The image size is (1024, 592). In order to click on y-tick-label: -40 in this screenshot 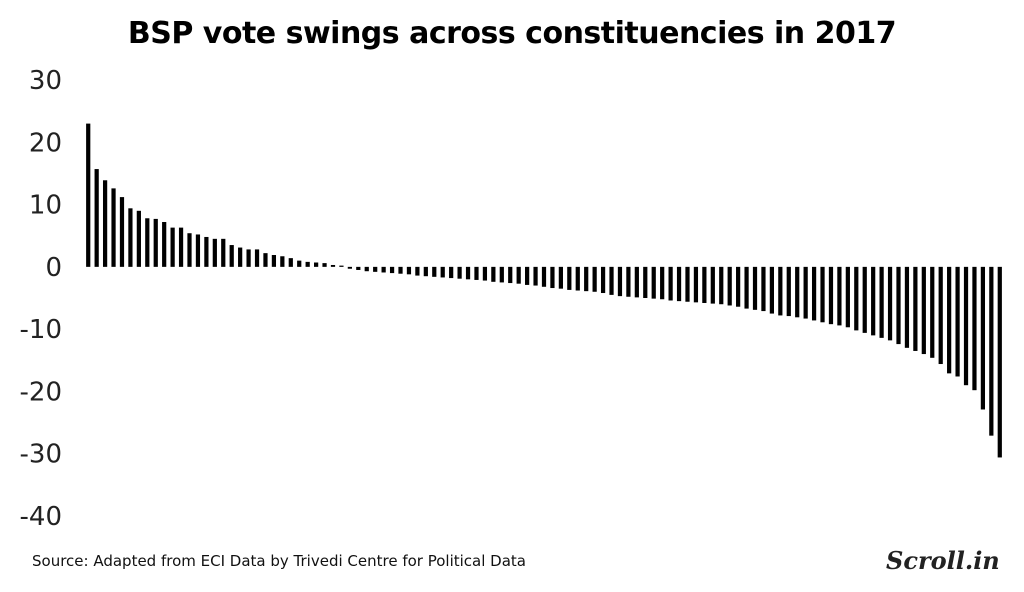, I will do `click(41, 517)`.